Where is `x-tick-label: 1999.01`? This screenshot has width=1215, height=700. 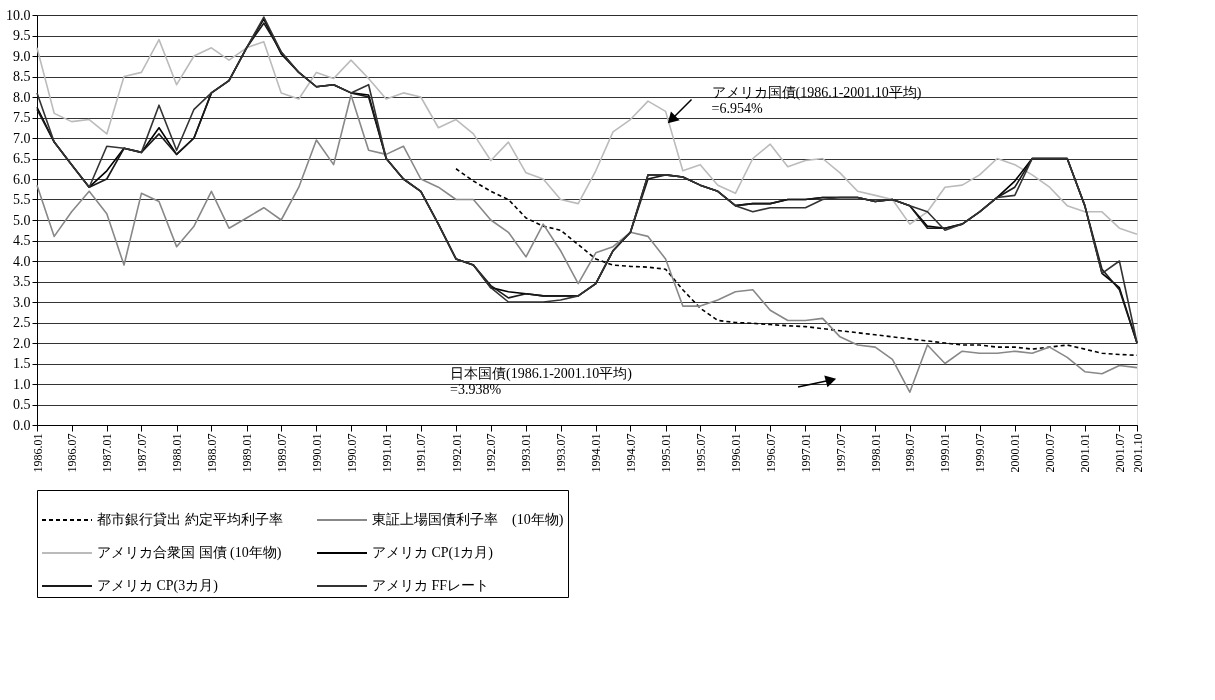
x-tick-label: 1999.01 is located at coordinates (945, 453).